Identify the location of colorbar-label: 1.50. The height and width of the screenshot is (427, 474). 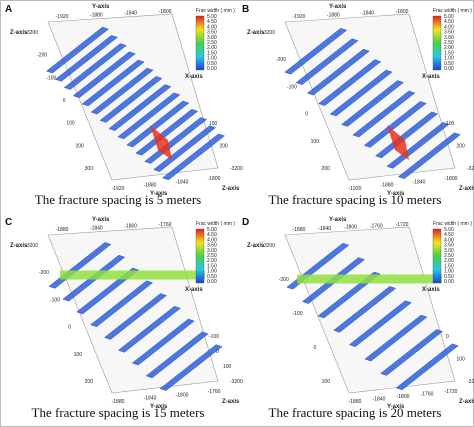
(212, 266).